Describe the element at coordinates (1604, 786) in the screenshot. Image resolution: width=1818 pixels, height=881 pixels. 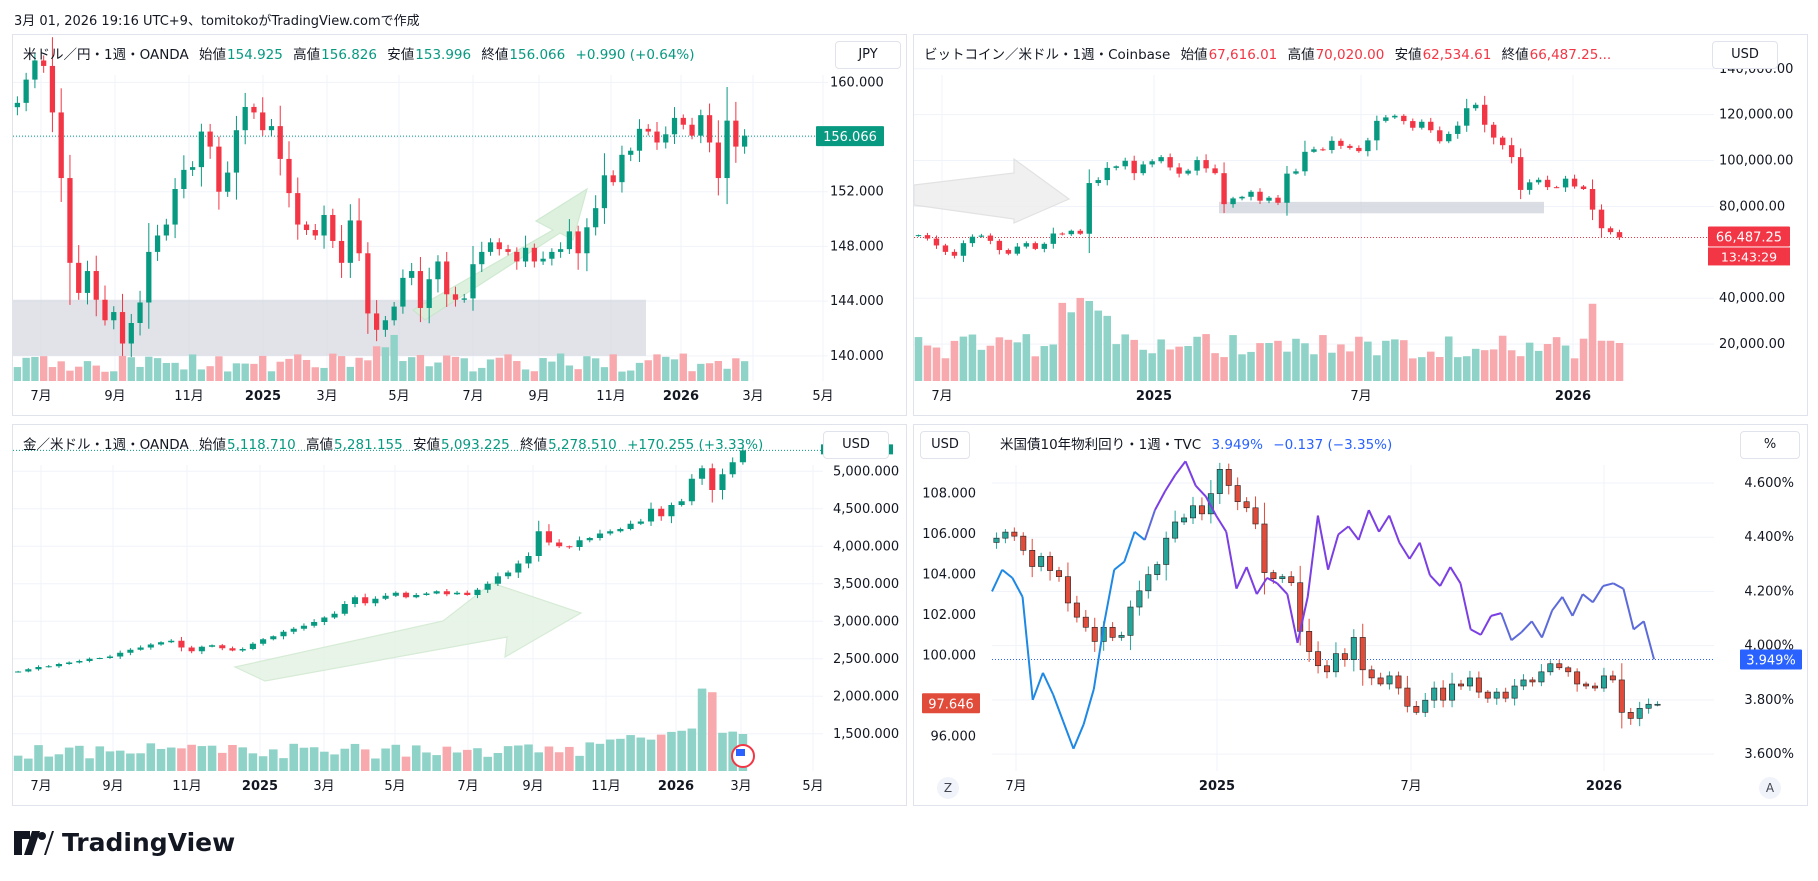
I see `us10y-x-tick-label: 2026` at that location.